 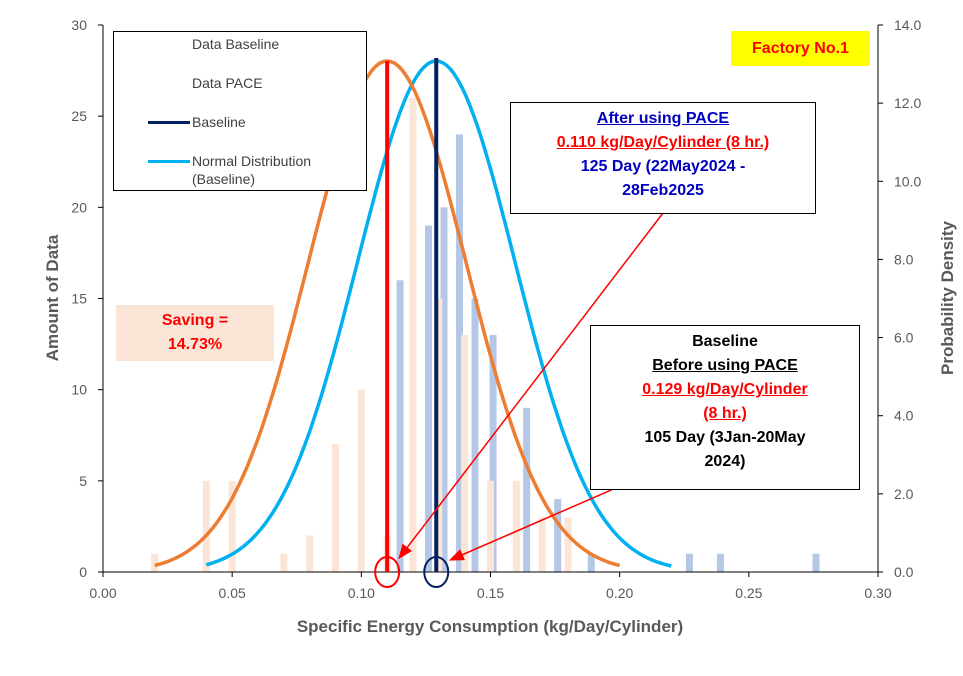 What do you see at coordinates (800, 48) in the screenshot?
I see `factory-label: Factory No.1` at bounding box center [800, 48].